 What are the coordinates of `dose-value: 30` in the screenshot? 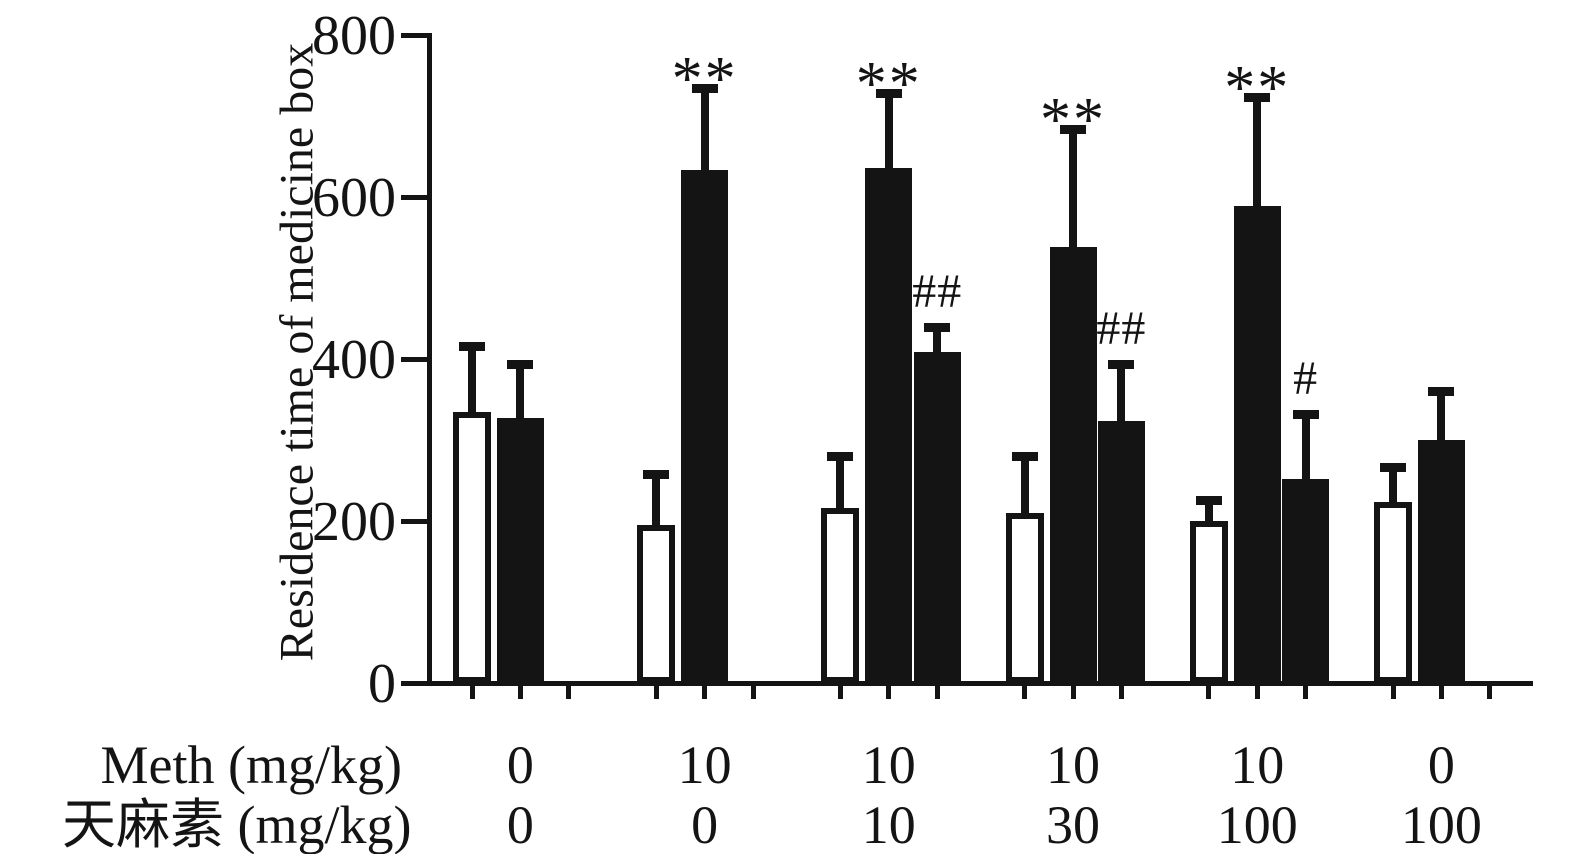 It's located at (1073, 824).